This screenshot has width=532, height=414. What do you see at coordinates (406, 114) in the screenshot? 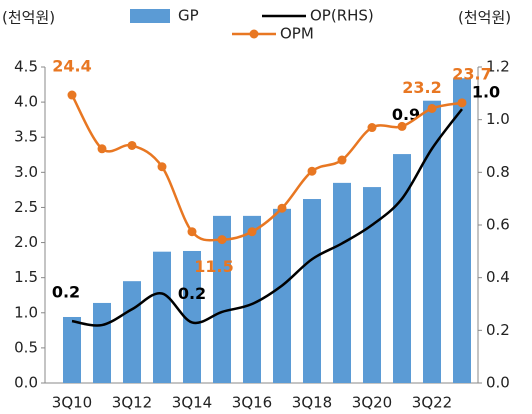
I see `value-label: 0.9` at bounding box center [406, 114].